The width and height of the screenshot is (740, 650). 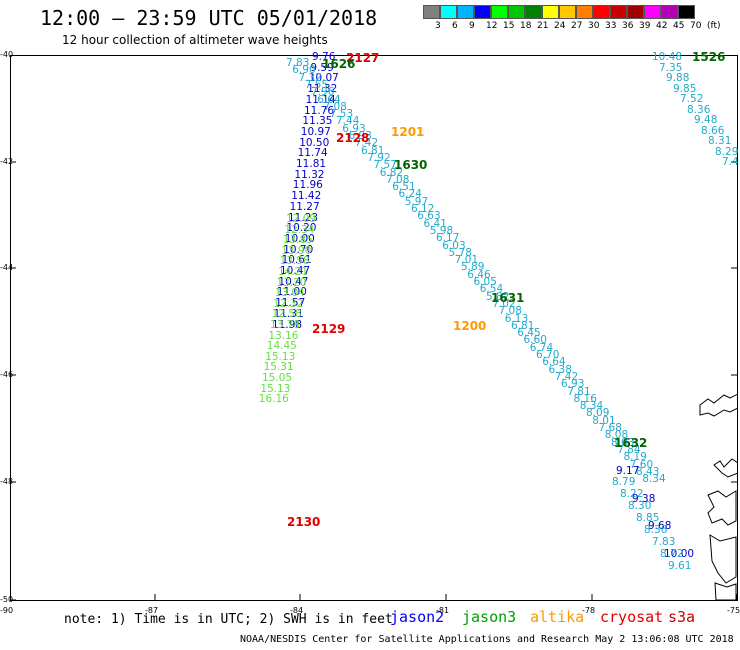 I want to click on wave-height-label: 10.00, so click(x=299, y=238).